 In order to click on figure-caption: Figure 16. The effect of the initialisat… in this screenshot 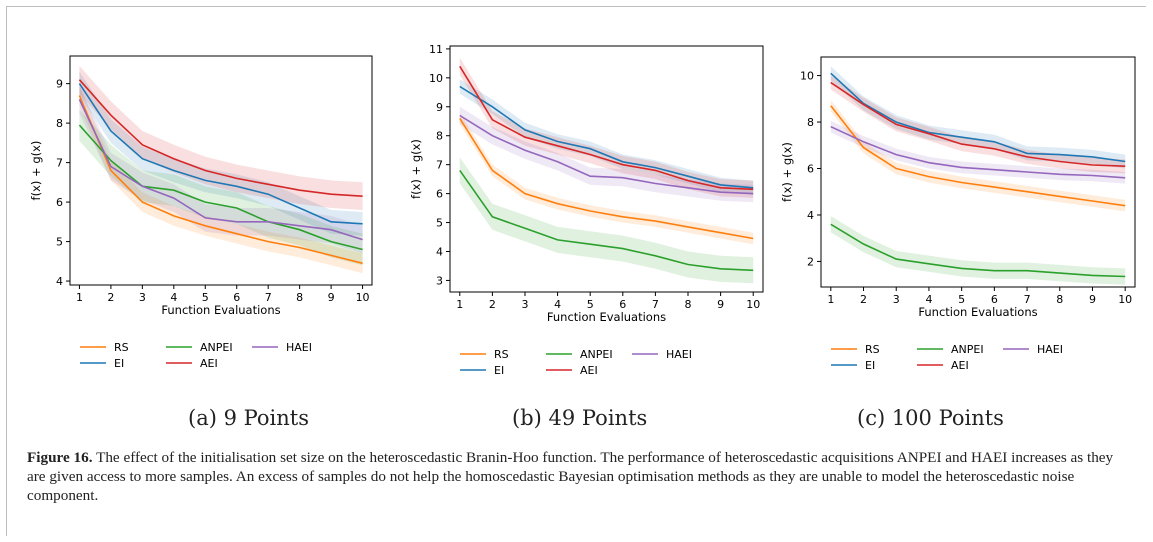, I will do `click(579, 476)`.